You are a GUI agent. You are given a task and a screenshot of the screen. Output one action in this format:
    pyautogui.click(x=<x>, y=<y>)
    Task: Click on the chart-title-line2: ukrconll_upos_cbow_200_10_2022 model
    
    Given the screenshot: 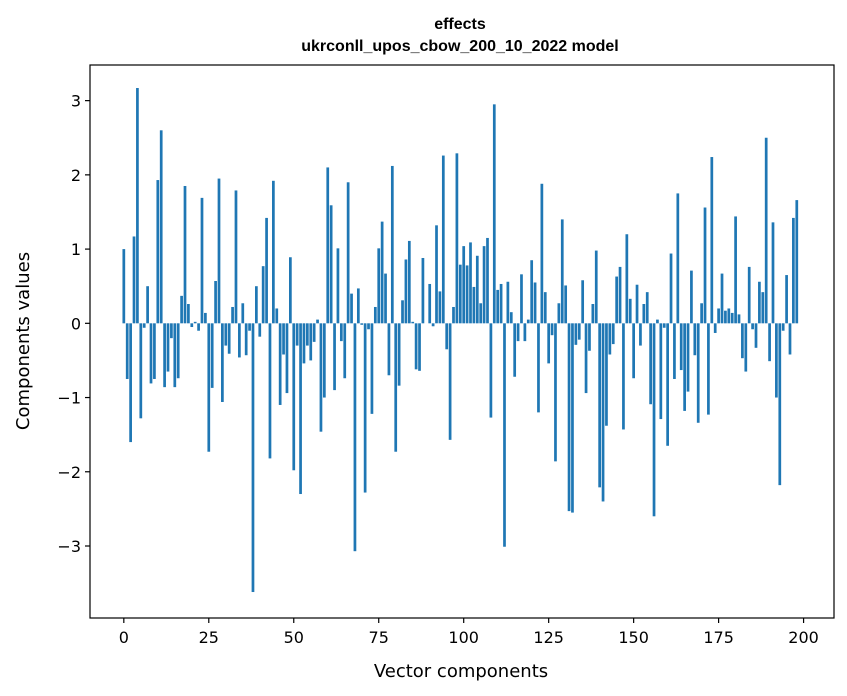 What is the action you would take?
    pyautogui.click(x=459, y=46)
    